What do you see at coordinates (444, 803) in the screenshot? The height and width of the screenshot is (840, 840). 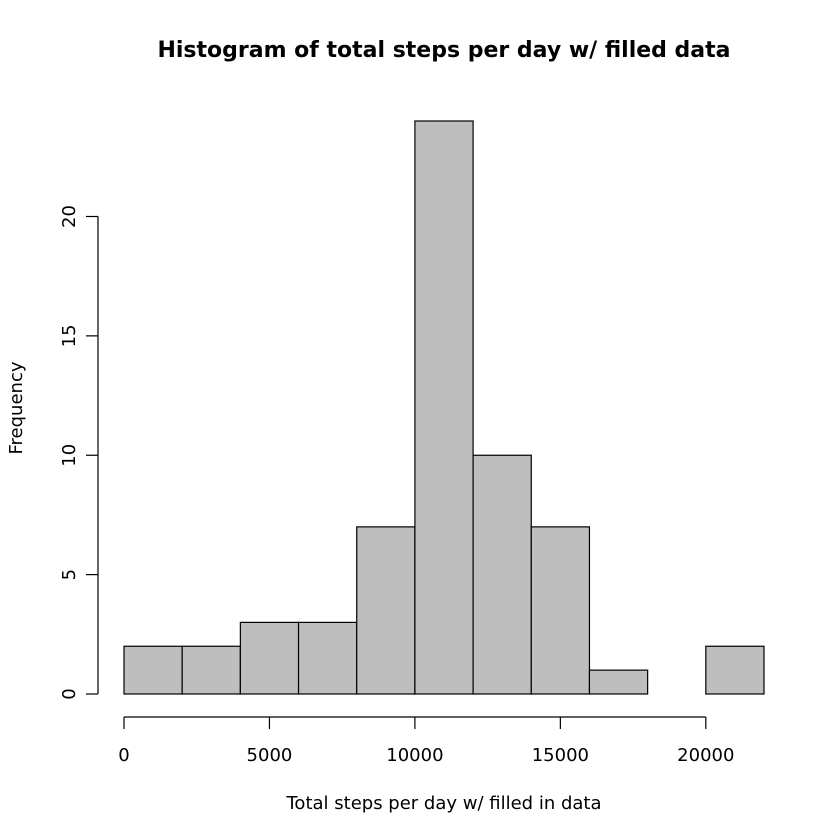 I see `x-axis-label: Total steps per day w/ filled in data` at bounding box center [444, 803].